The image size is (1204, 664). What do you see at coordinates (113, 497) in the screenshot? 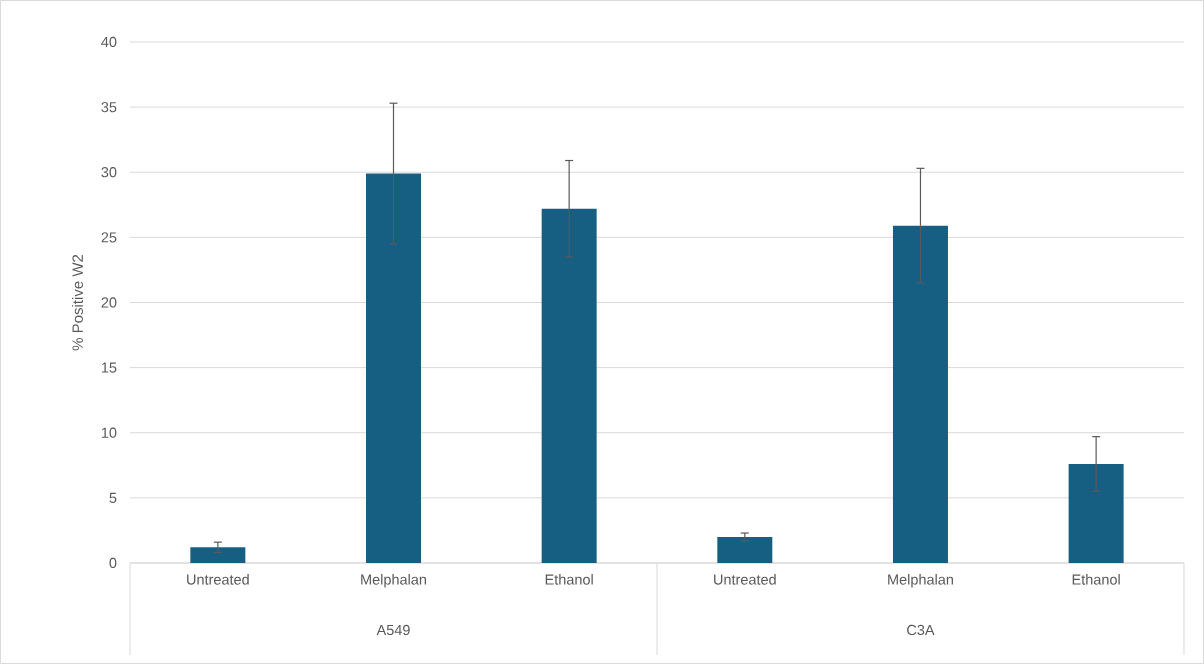
I see `y-tick-label: 5` at bounding box center [113, 497].